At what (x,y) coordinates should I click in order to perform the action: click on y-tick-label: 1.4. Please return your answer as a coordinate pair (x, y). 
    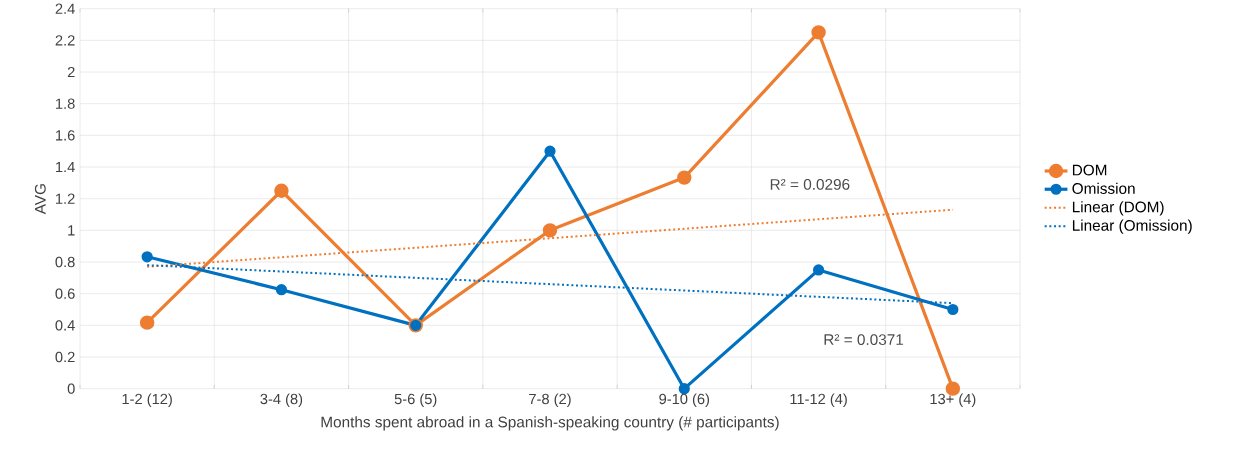
    Looking at the image, I should click on (65, 167).